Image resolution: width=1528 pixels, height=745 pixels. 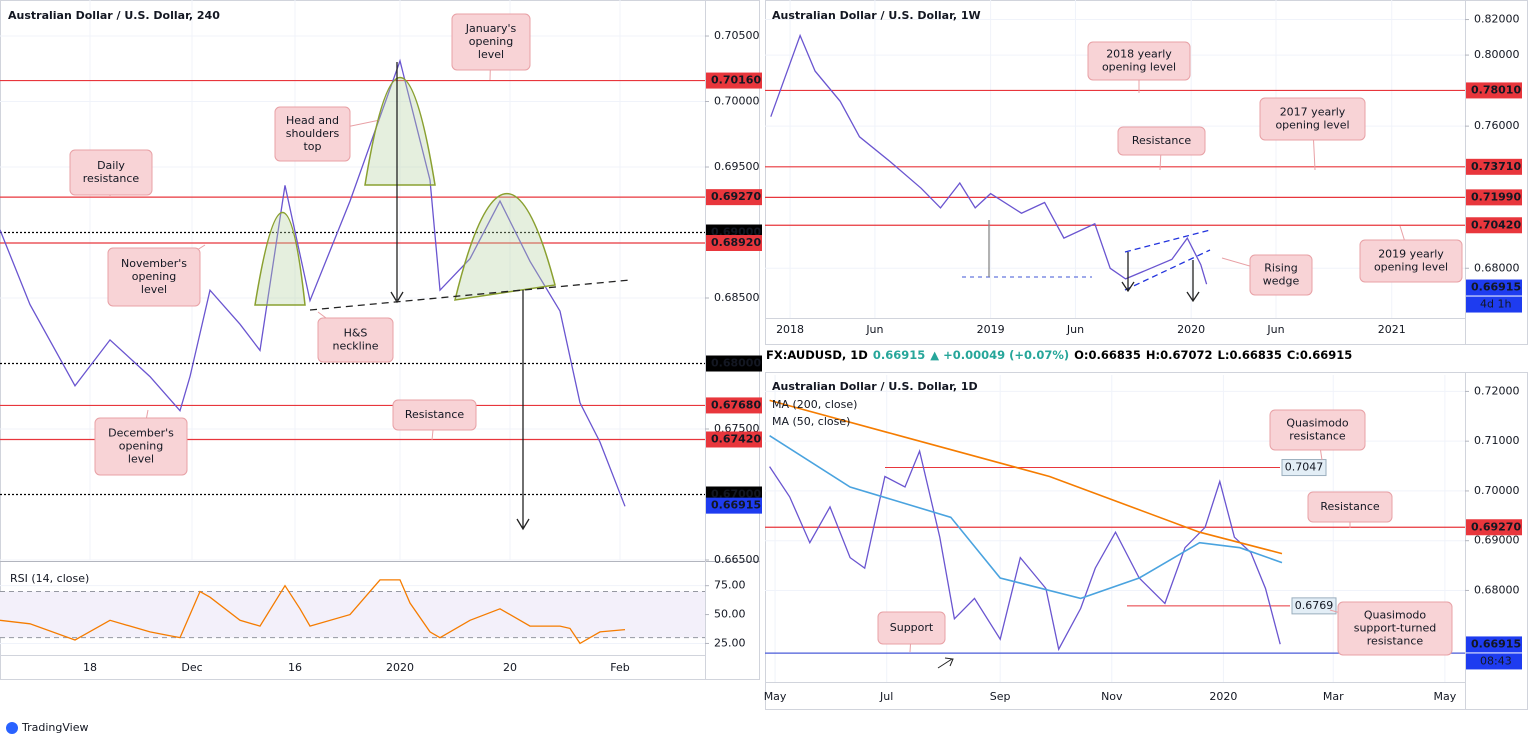 What do you see at coordinates (1107, 355) in the screenshot?
I see `open: O:0.66835` at bounding box center [1107, 355].